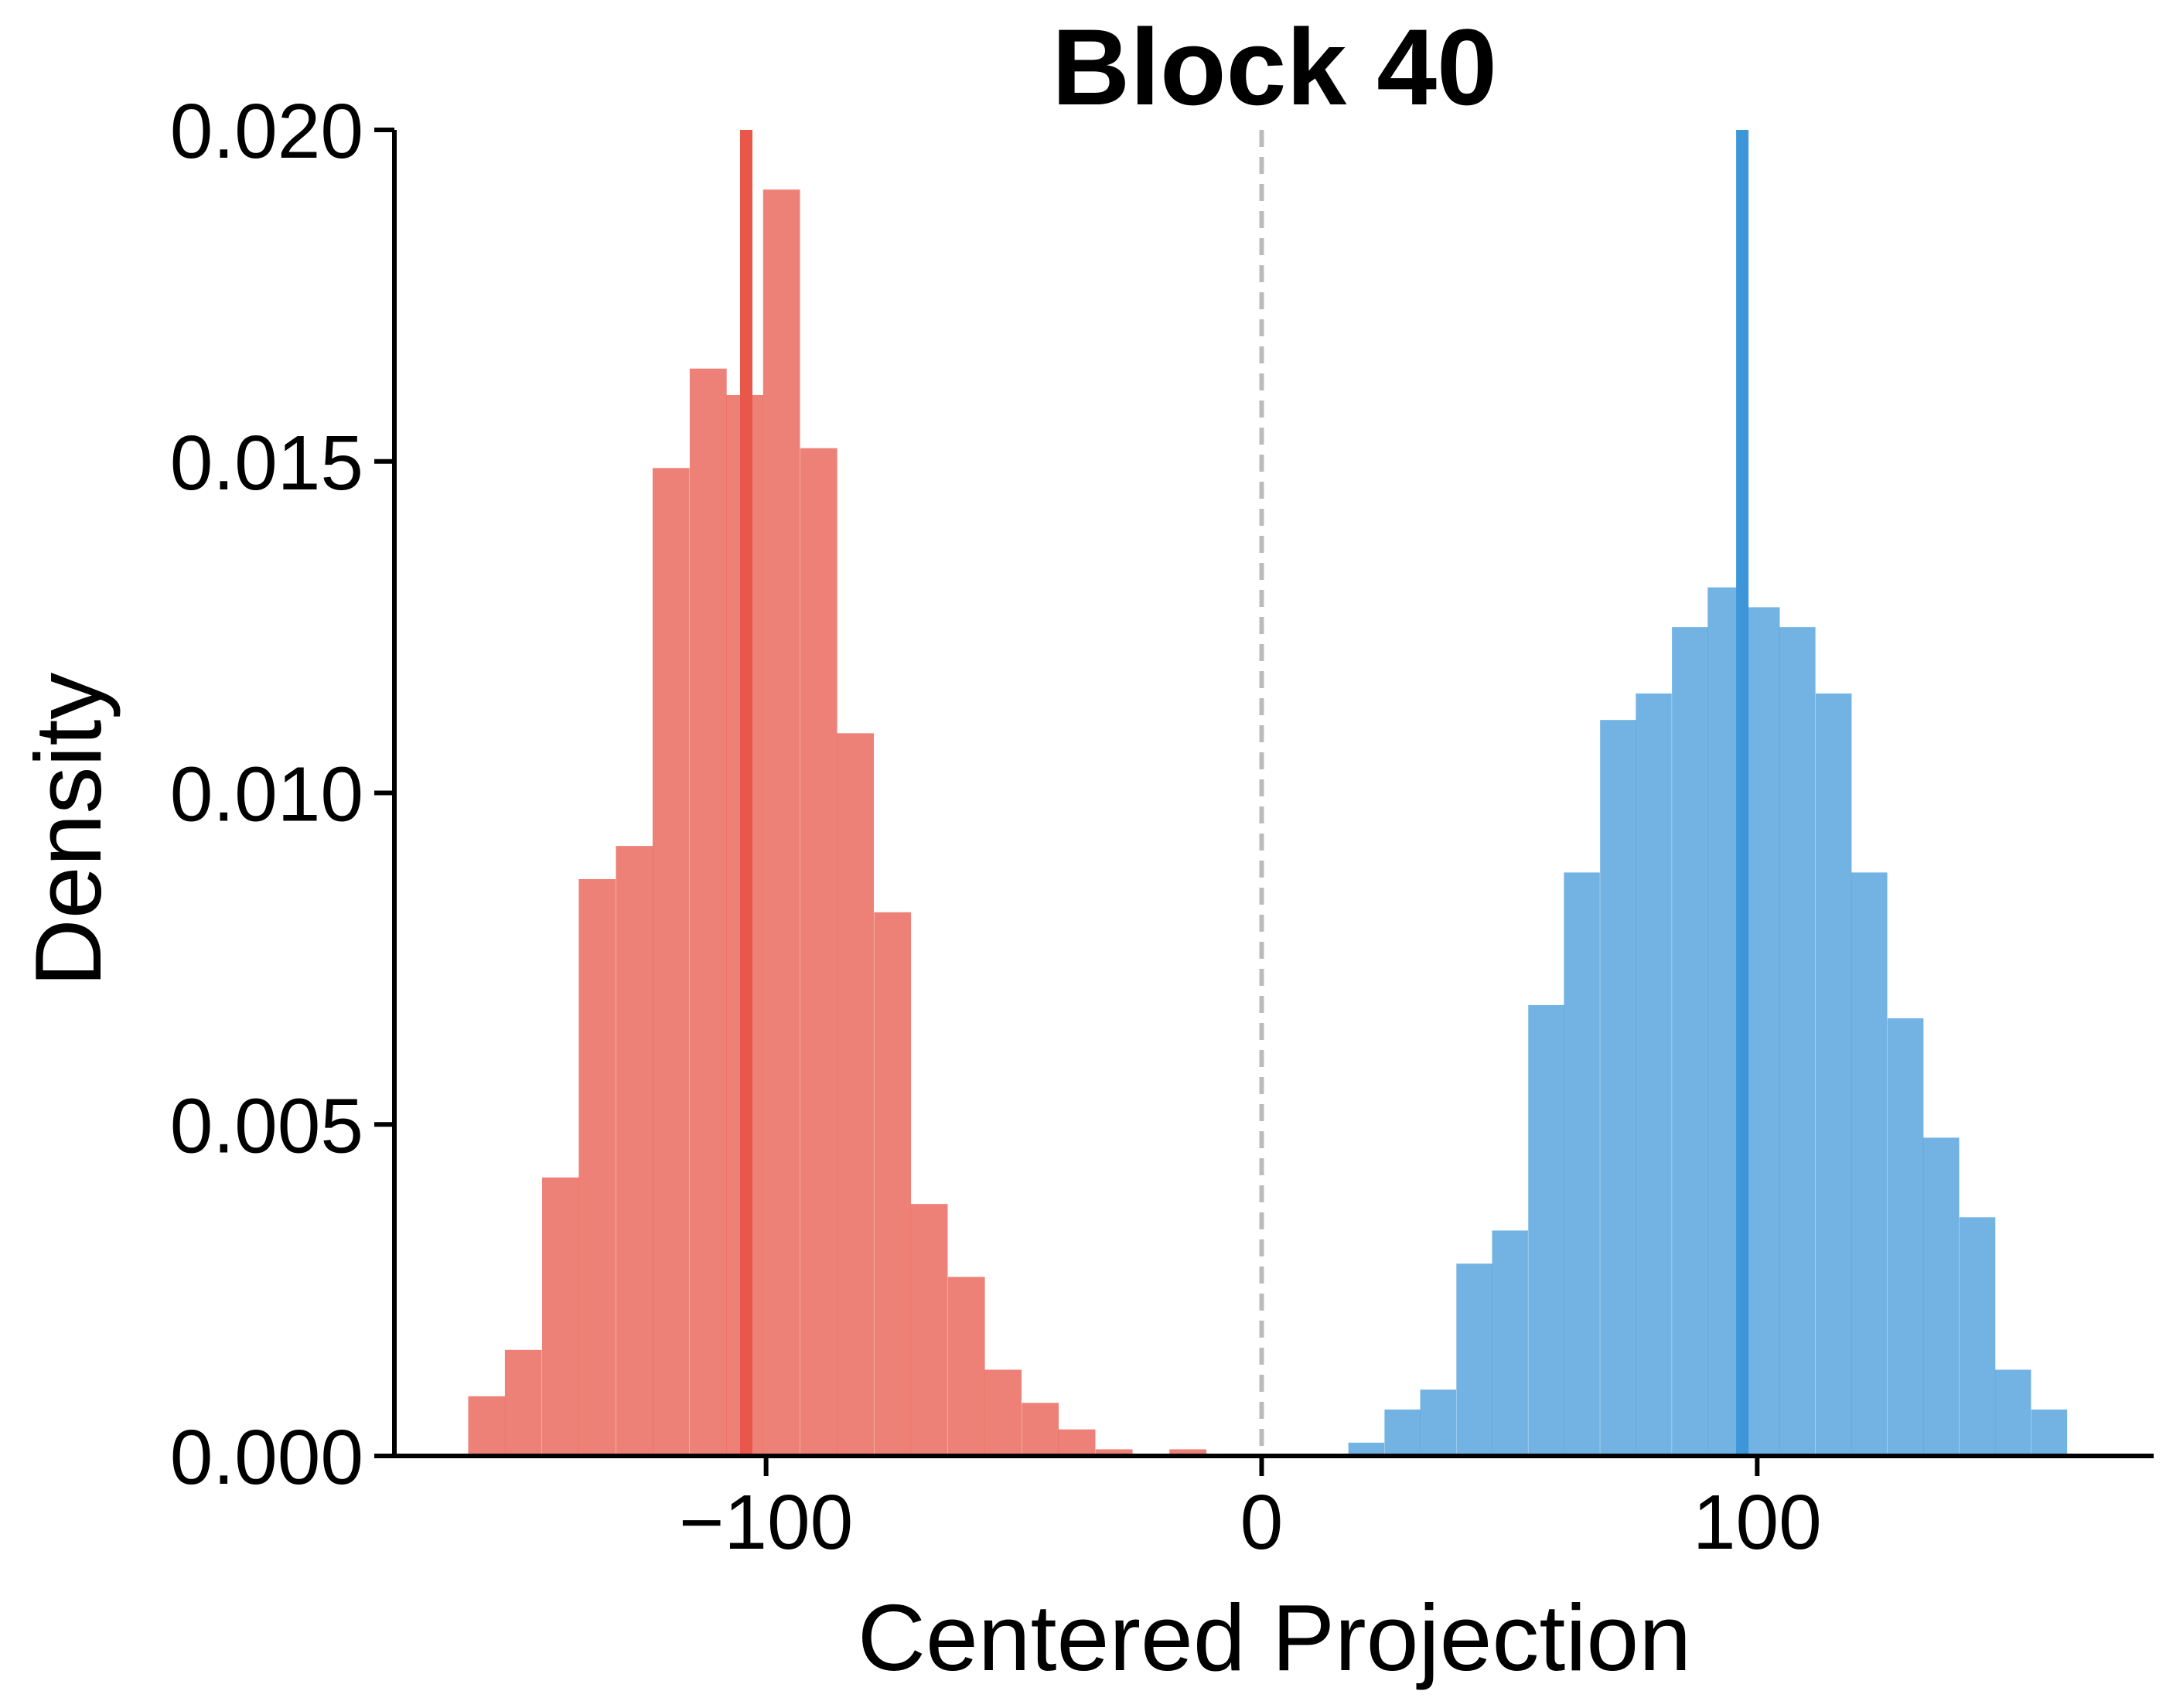 This screenshot has width=2173, height=1708. I want to click on y-tick-label: 0.000, so click(266, 1457).